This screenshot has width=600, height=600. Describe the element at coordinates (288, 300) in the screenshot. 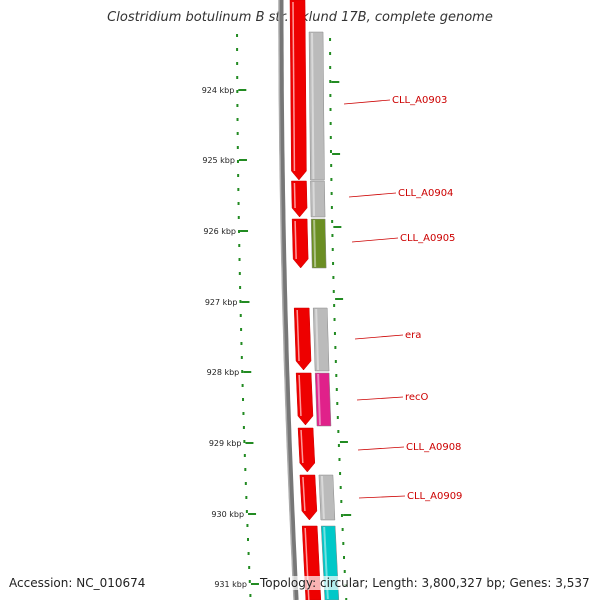

I see `genome-backbone` at that location.